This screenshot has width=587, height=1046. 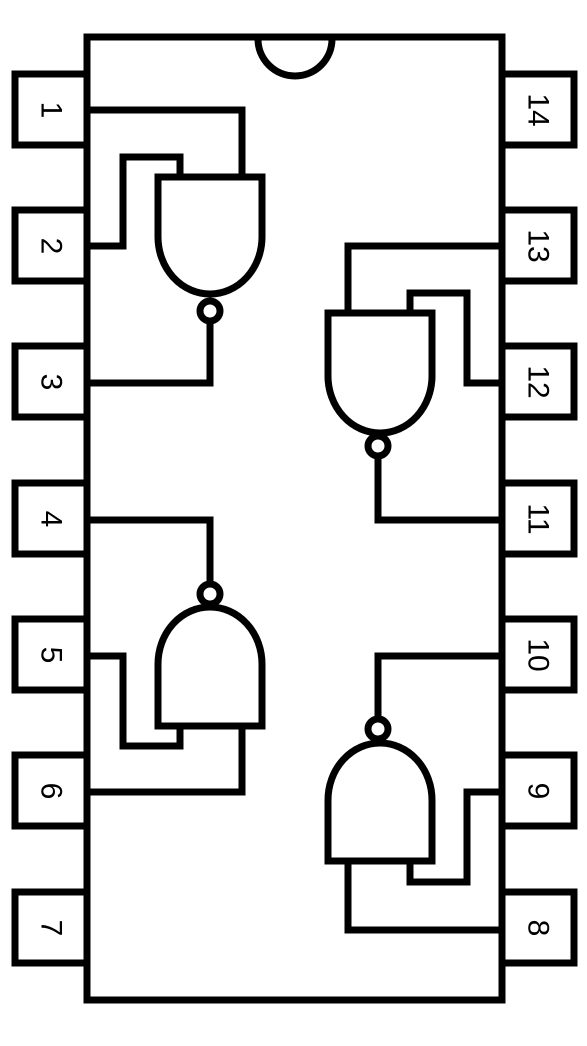 I want to click on gate-2-inversion-bubble, so click(x=210, y=594).